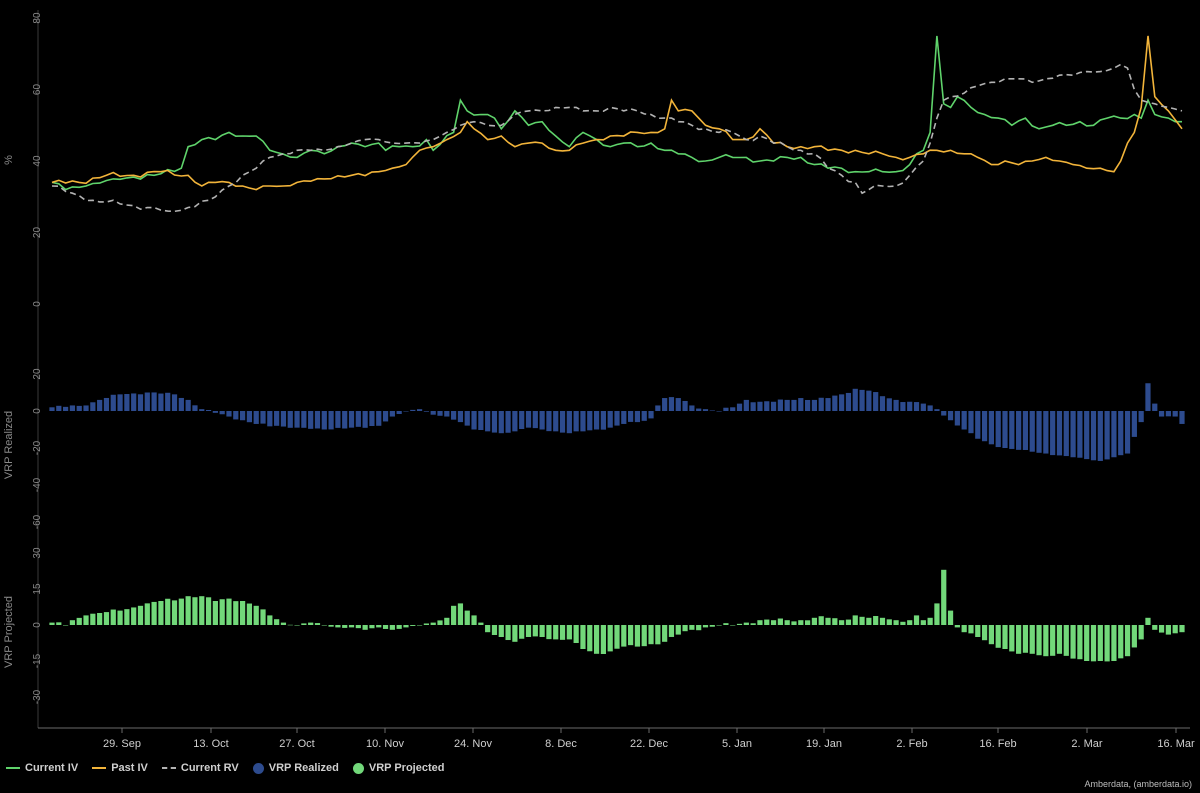 The image size is (1200, 793). I want to click on credit-text: Amberdata, (amberdata.io), so click(1138, 784).